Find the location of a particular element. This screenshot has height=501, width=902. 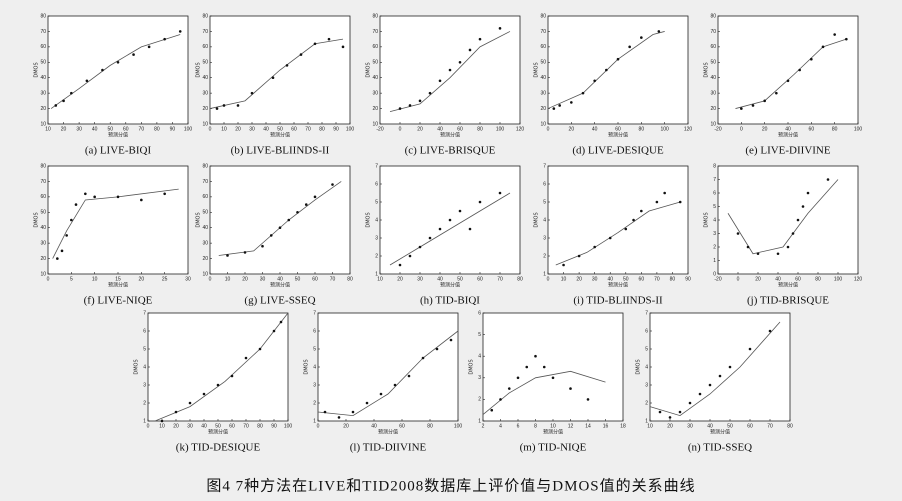

x-tick-label: 30 is located at coordinates (188, 279).